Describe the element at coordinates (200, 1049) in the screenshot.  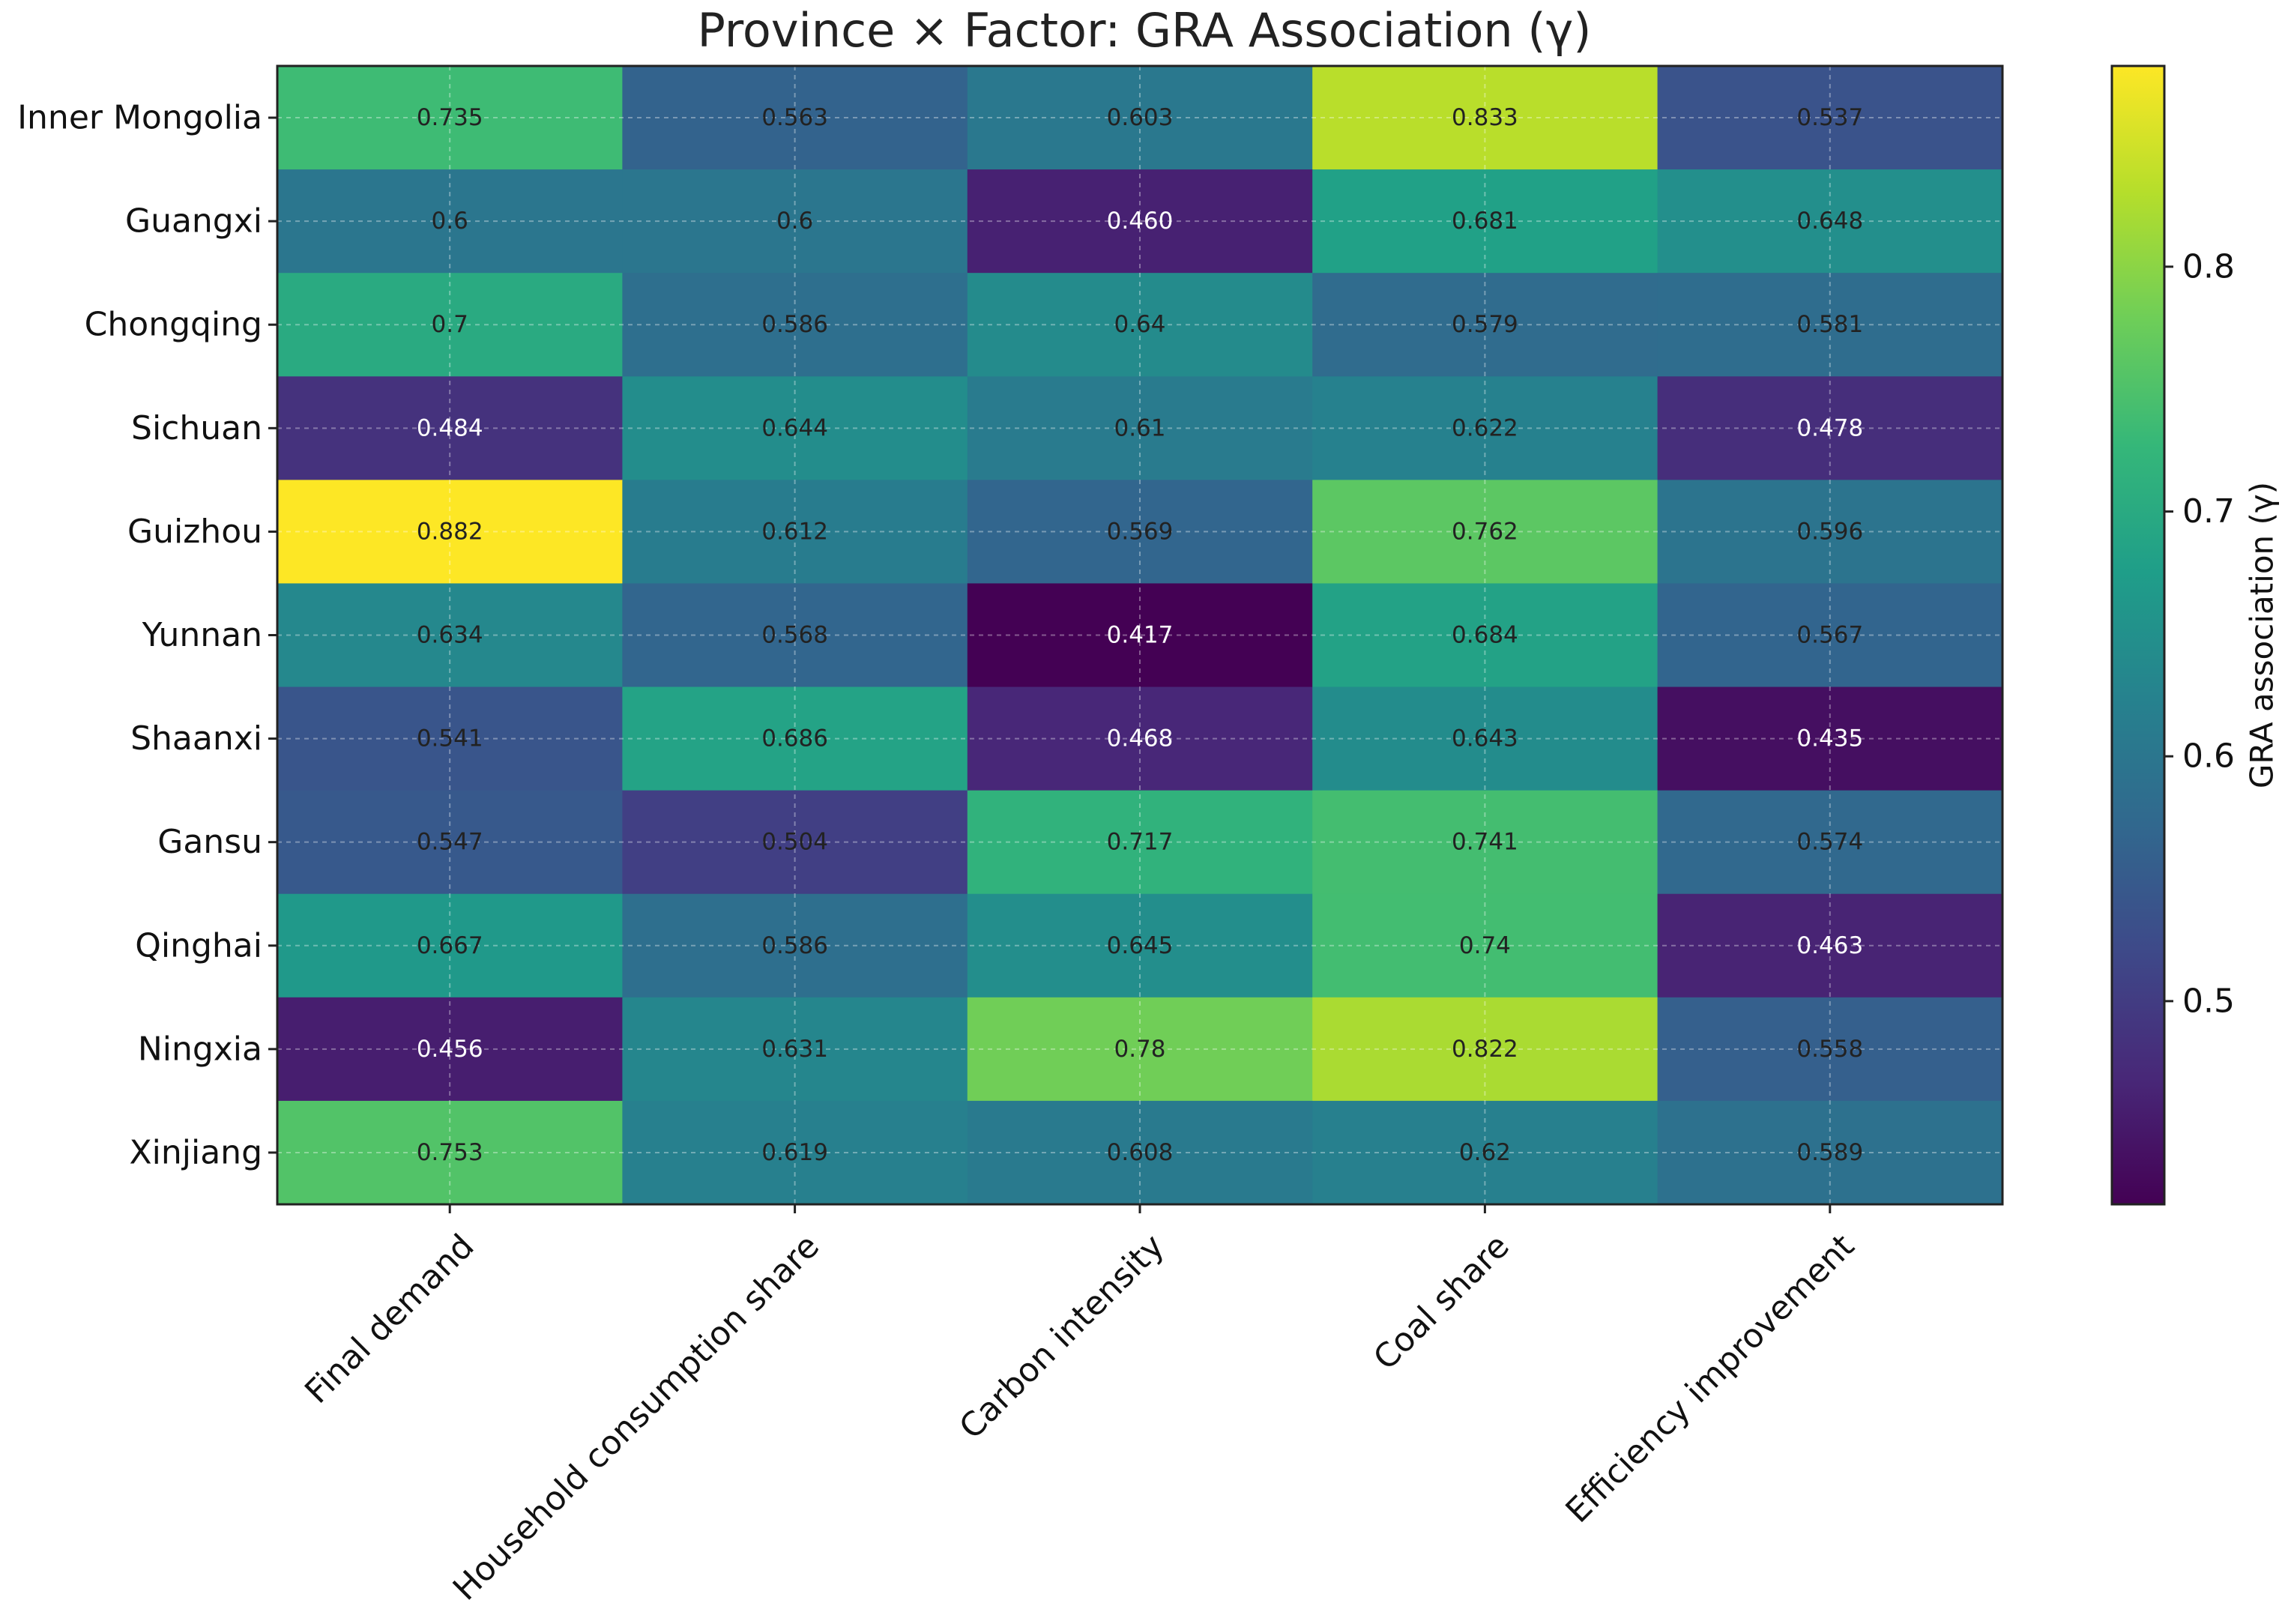
I see `row-label: Ningxia` at that location.